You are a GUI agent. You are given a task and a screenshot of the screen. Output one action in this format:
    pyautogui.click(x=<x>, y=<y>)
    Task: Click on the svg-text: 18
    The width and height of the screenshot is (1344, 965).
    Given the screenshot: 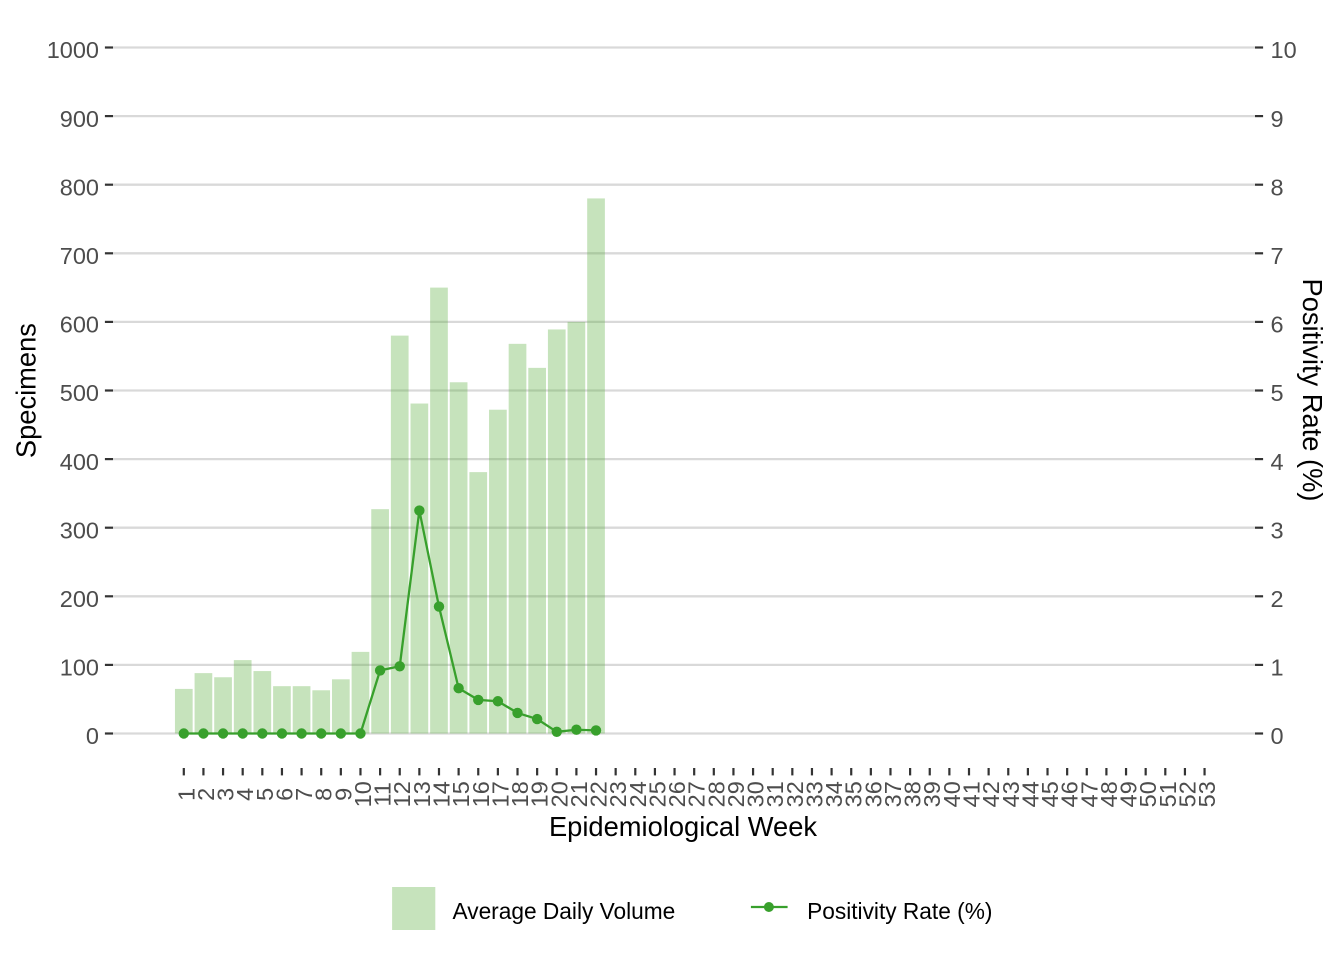 What is the action you would take?
    pyautogui.click(x=520, y=794)
    